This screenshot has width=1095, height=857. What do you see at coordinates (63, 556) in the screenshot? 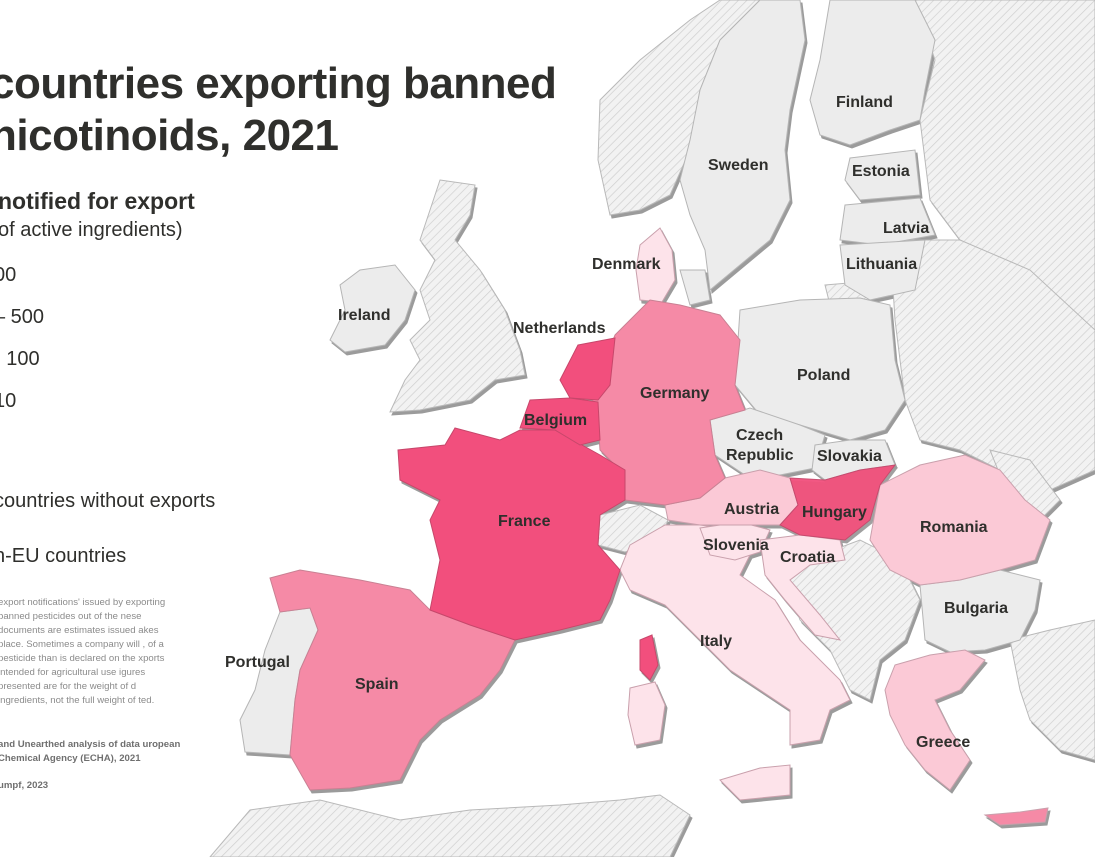
I see `legend-non-eu: n-EU countries` at bounding box center [63, 556].